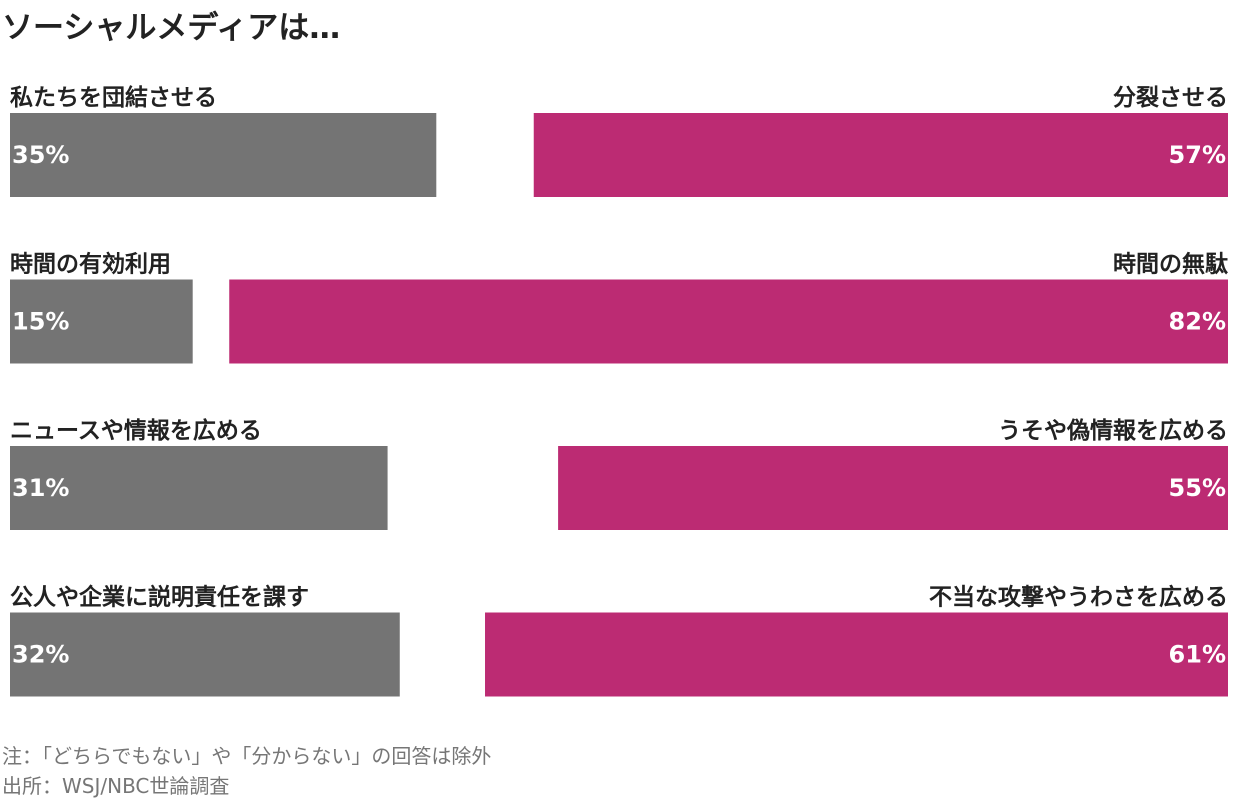 This screenshot has height=802, width=1240. What do you see at coordinates (1197, 322) in the screenshot?
I see `negative-value-label: 82%` at bounding box center [1197, 322].